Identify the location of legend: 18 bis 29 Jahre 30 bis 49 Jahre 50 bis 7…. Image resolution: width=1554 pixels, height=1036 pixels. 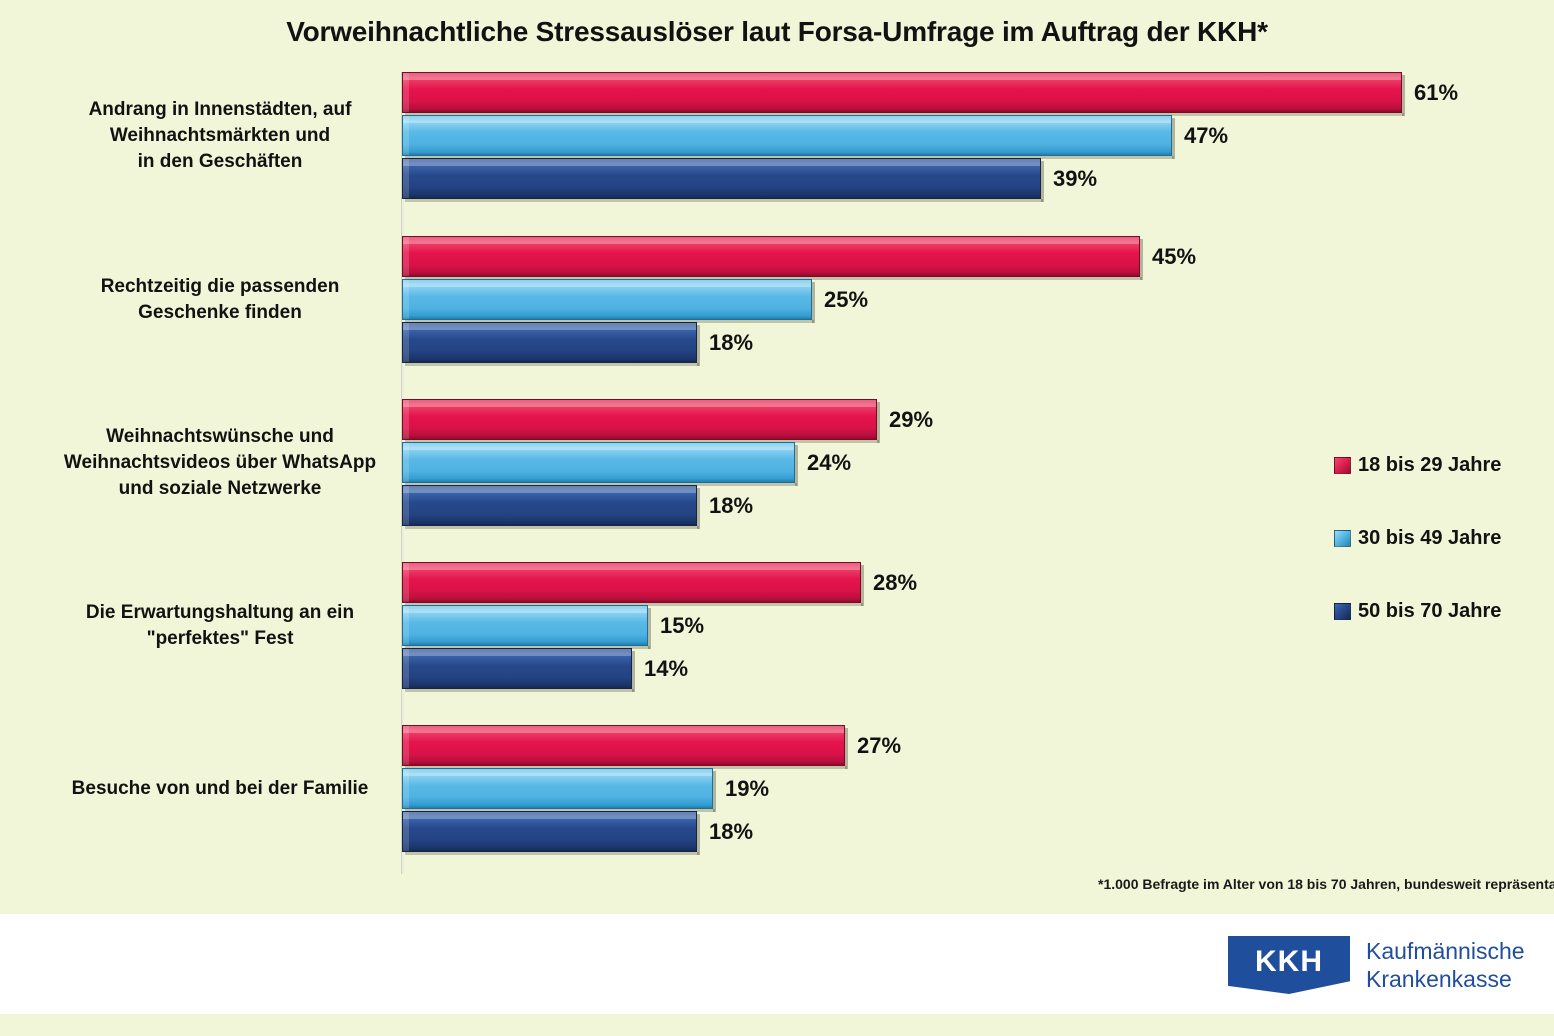
(1439, 561).